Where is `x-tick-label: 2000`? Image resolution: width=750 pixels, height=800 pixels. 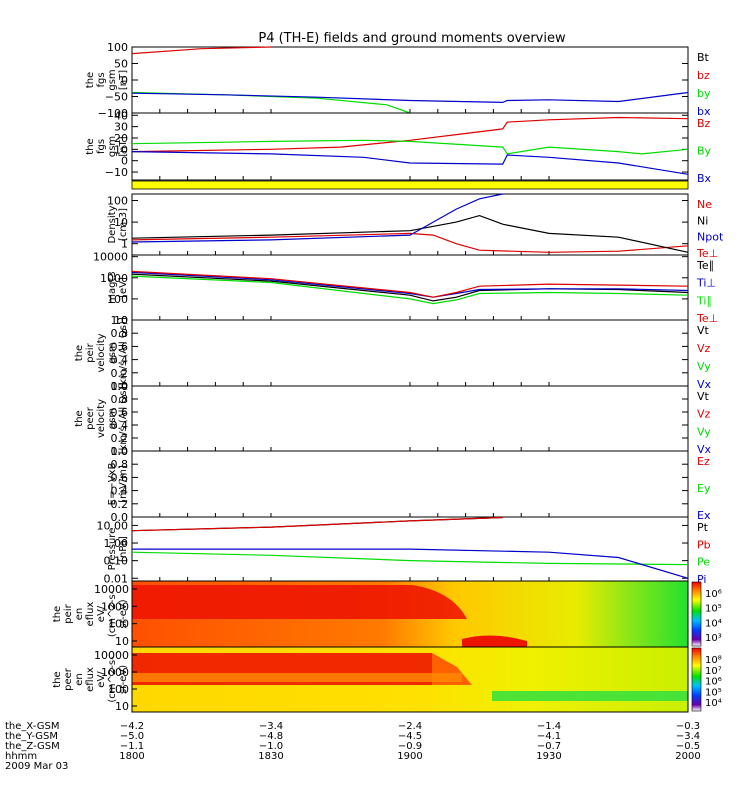 x-tick-label: 2000 is located at coordinates (687, 756).